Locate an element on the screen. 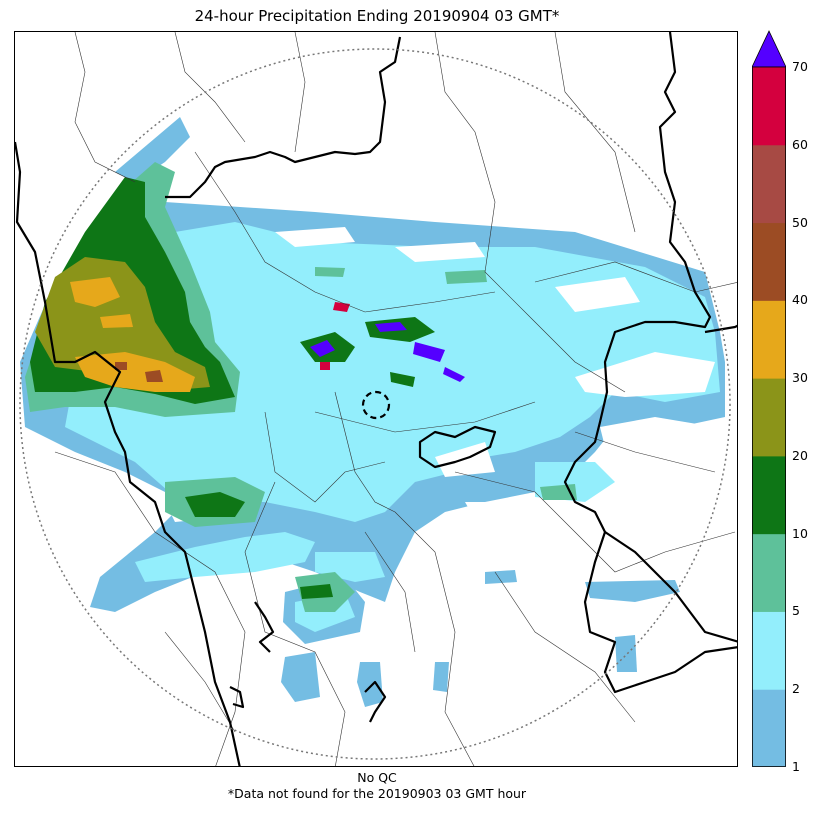 The image size is (825, 813). colorbar-extend-arrow is located at coordinates (769, 49).